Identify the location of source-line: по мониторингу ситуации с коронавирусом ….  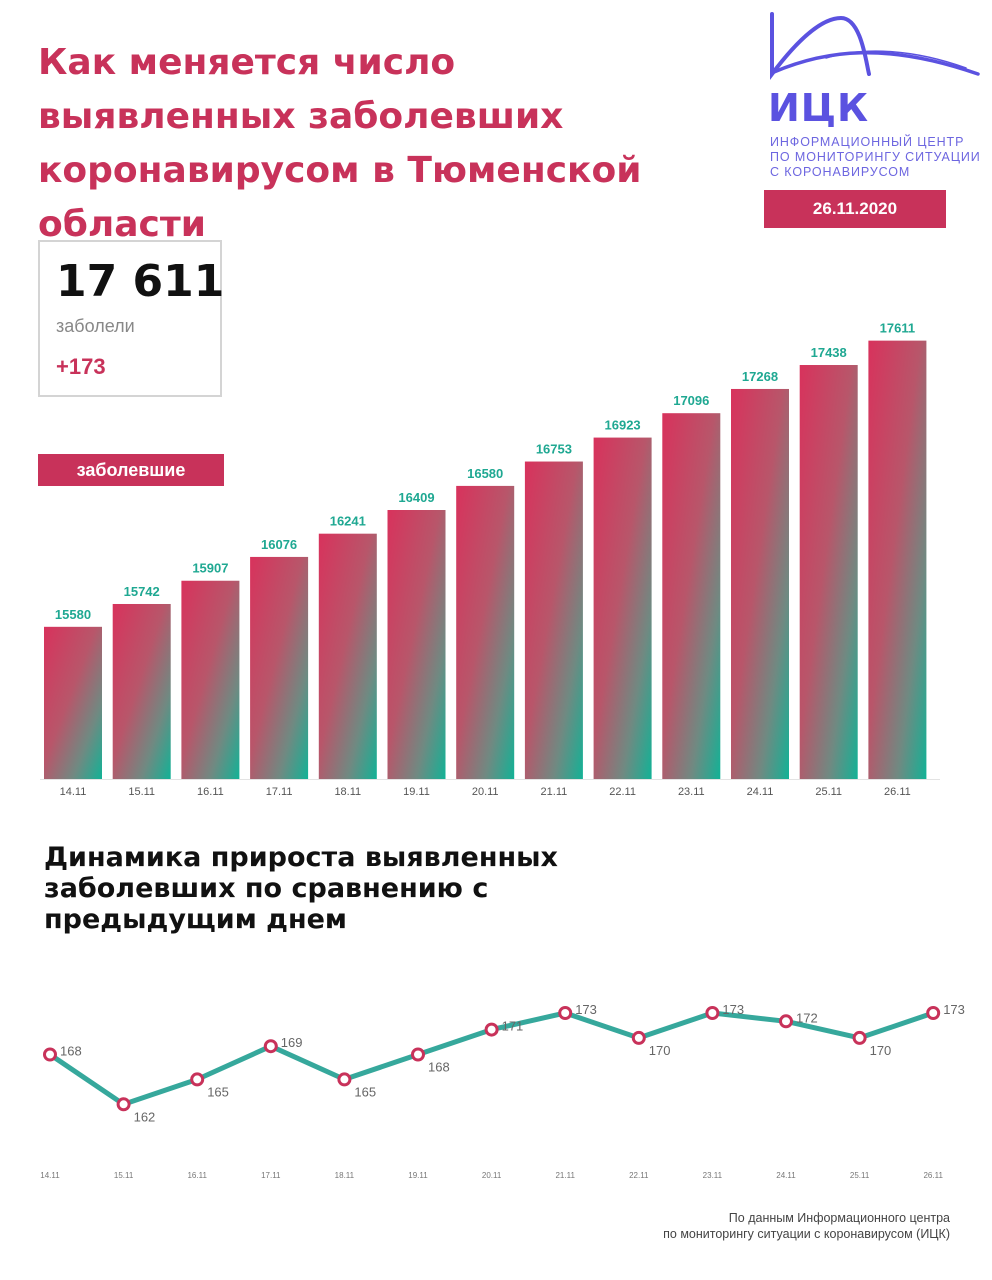
(806, 1234).